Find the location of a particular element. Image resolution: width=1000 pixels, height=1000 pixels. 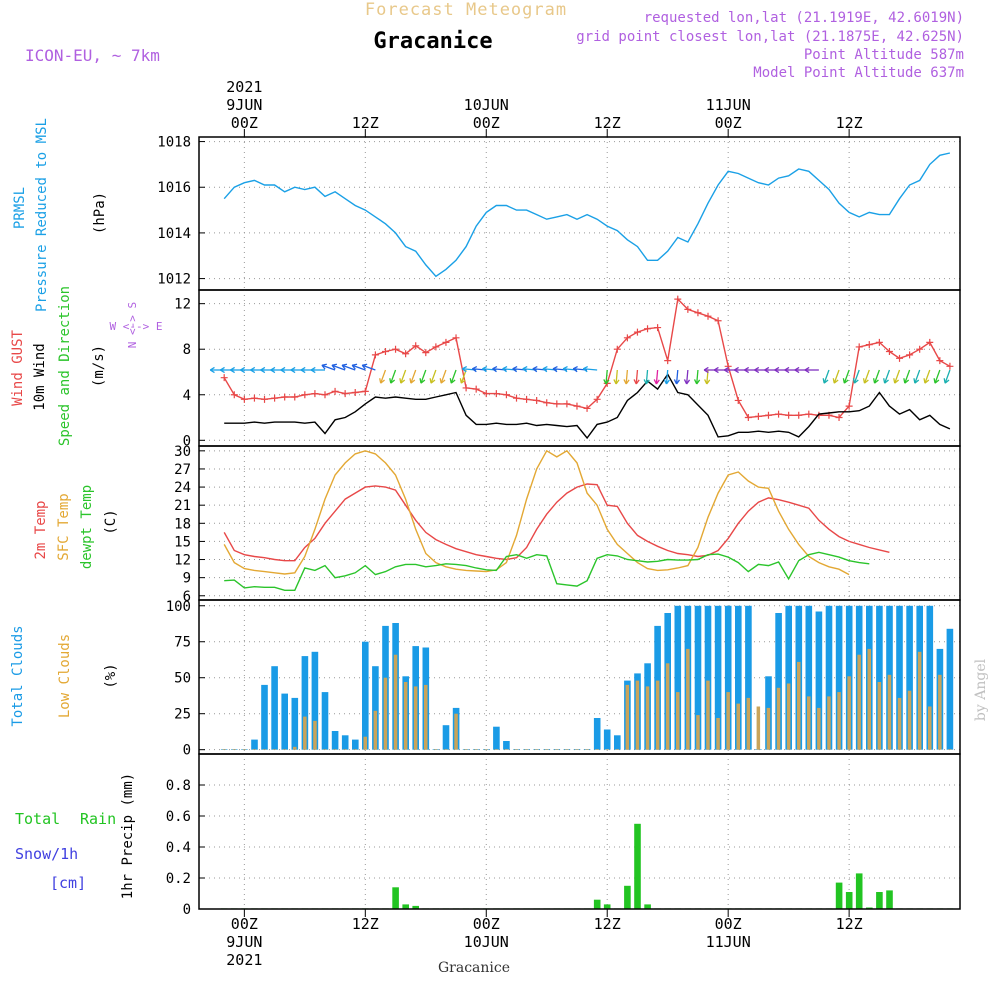

top-time-label: 9JUN is located at coordinates (244, 105).